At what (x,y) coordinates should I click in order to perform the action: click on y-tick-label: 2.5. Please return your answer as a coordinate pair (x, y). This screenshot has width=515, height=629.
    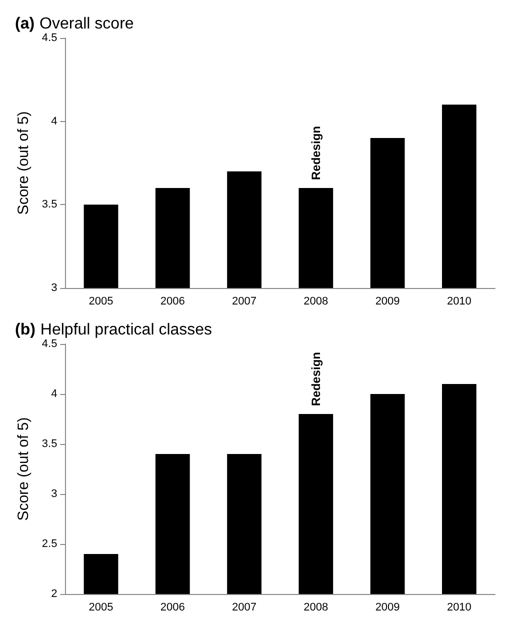
    Looking at the image, I should click on (50, 544).